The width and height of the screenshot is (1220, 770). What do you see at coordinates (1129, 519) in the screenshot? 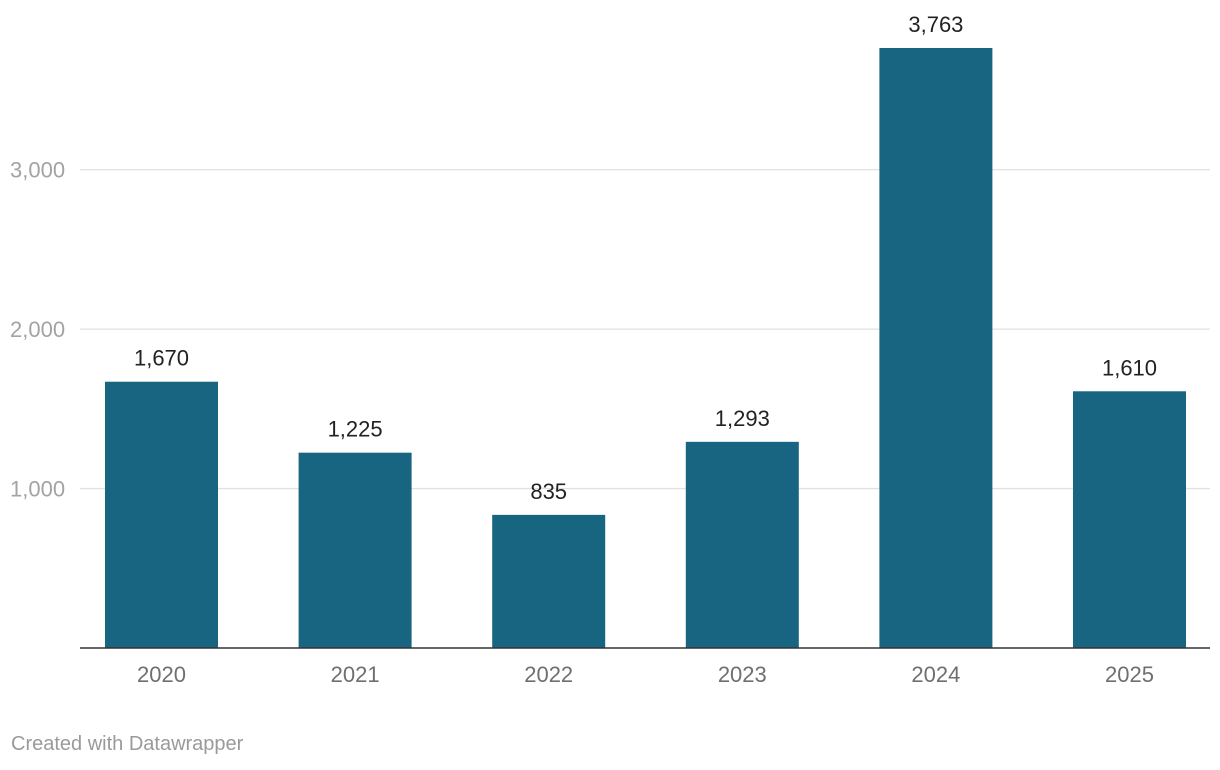
I see `bar-2025` at bounding box center [1129, 519].